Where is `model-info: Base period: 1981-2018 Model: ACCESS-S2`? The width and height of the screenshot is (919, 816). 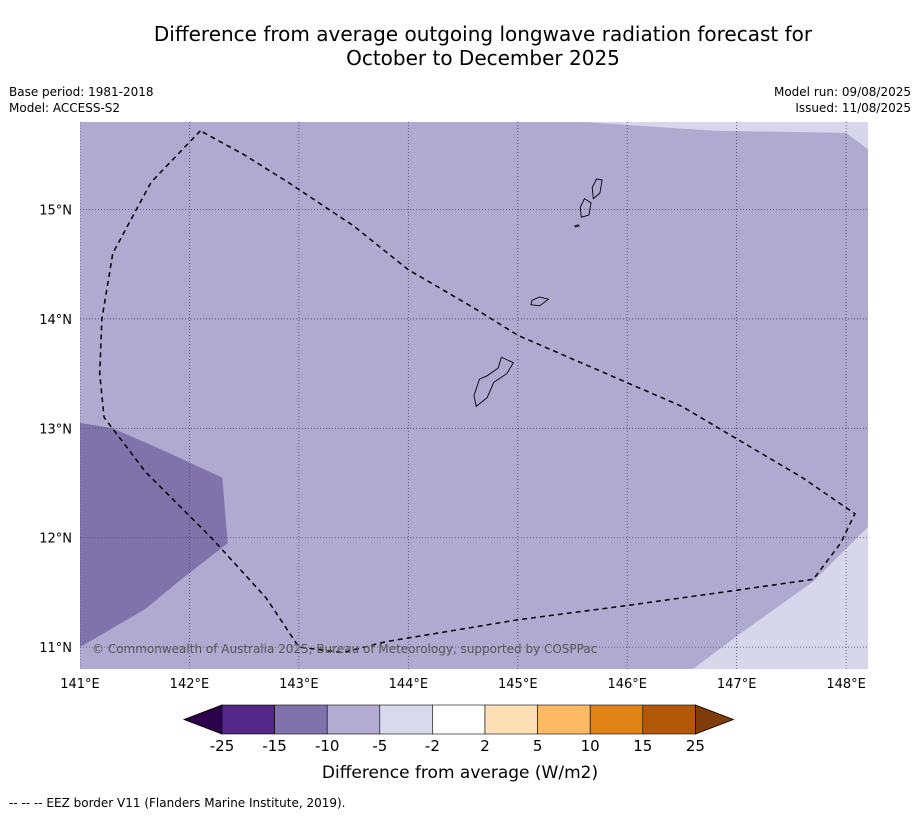 model-info: Base period: 1981-2018 Model: ACCESS-S2 is located at coordinates (81, 100).